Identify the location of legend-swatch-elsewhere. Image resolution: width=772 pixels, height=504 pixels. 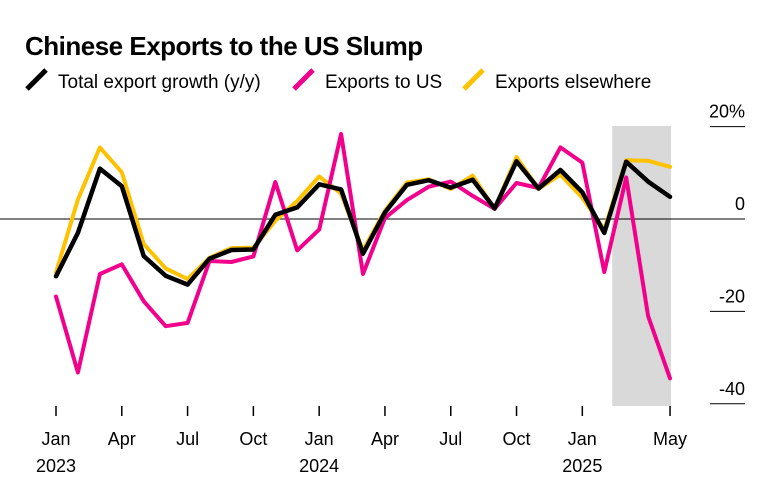
(473, 79).